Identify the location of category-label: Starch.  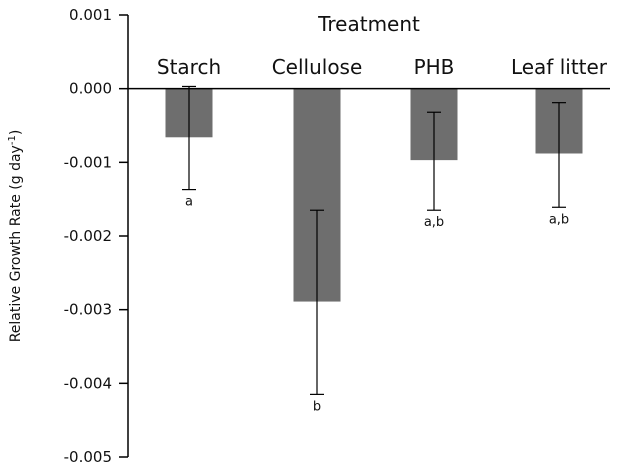
(189, 67).